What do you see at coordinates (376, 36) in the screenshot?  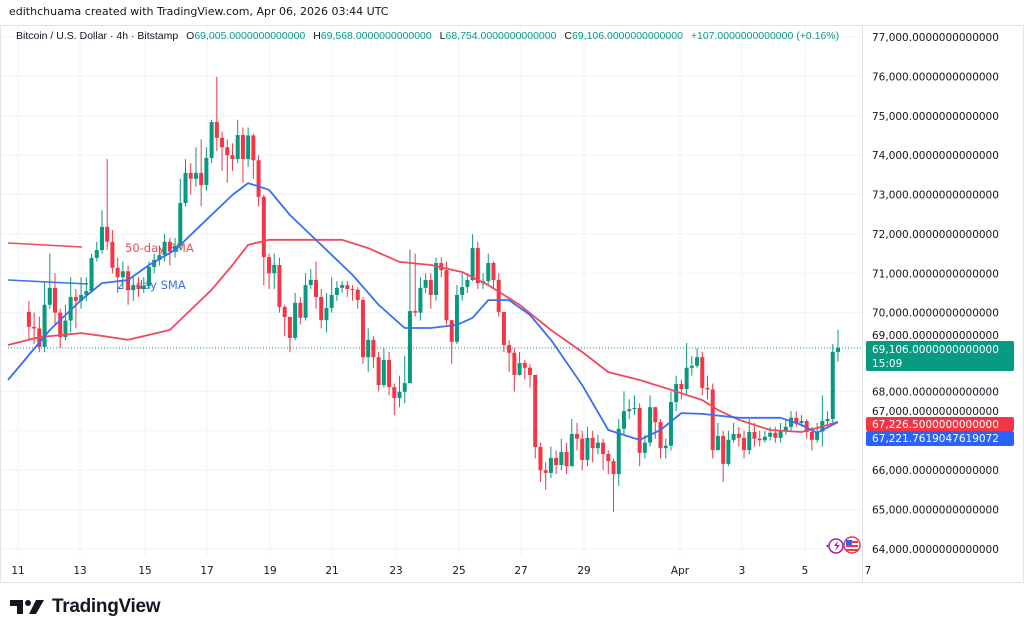 I see `high-value: 69,568.0000000000000` at bounding box center [376, 36].